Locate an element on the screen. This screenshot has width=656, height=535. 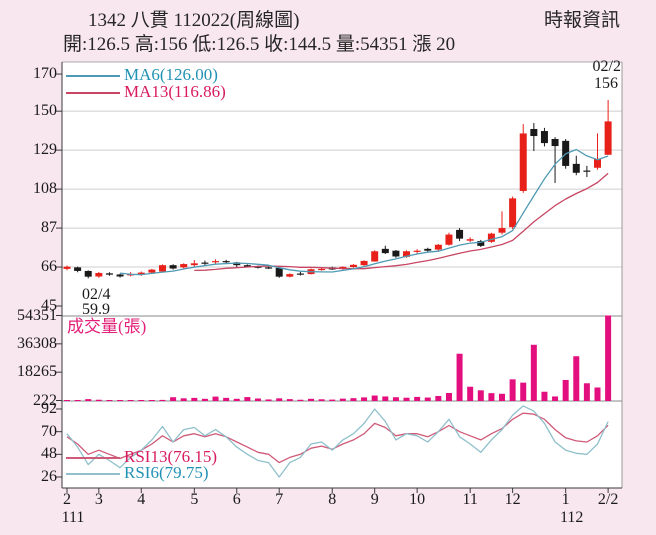
price-axis-label: 45 is located at coordinates (49, 305).